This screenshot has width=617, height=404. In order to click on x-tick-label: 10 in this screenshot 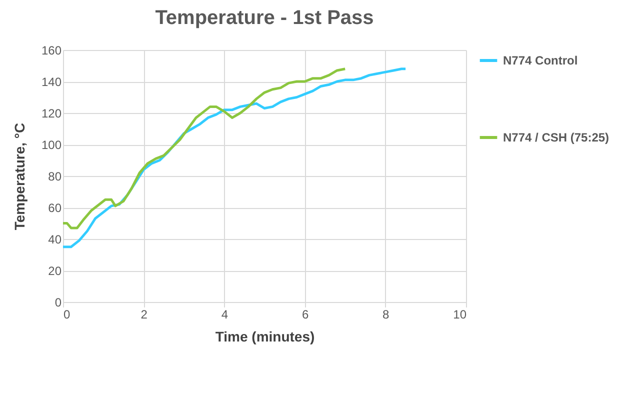, I will do `click(460, 315)`.